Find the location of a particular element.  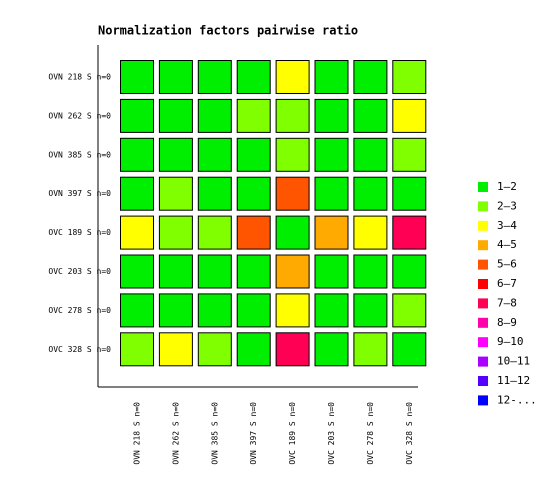

legend-label: 2–3 is located at coordinates (507, 205).